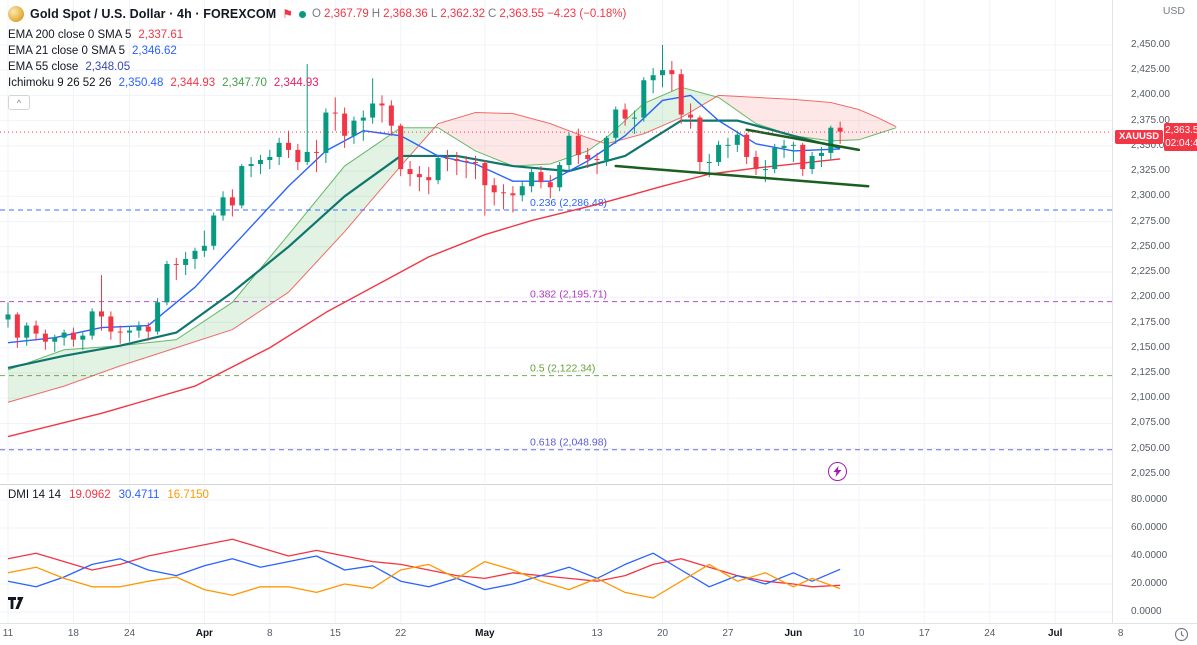  I want to click on svg-text: 0.236 (2,286.48), so click(568, 203).